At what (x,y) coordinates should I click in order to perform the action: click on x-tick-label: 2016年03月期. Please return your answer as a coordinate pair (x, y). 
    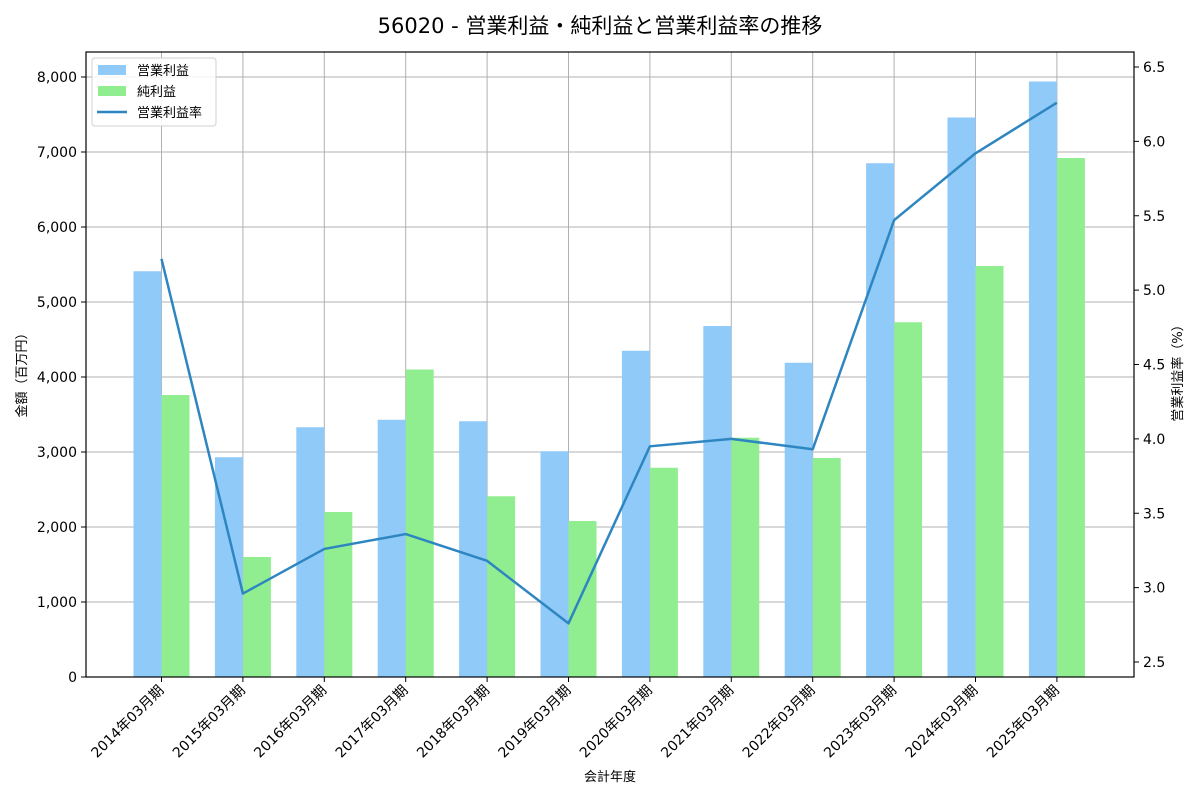
    Looking at the image, I should click on (290, 722).